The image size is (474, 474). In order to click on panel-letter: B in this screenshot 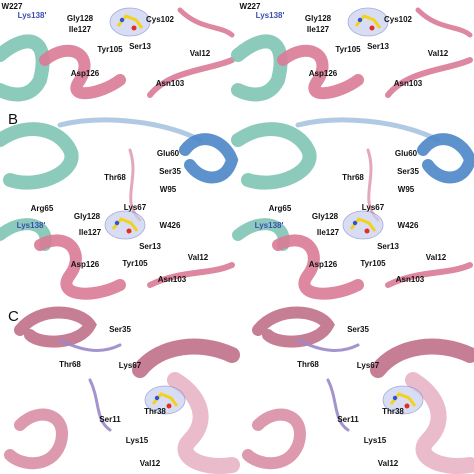, I will do `click(13, 119)`.